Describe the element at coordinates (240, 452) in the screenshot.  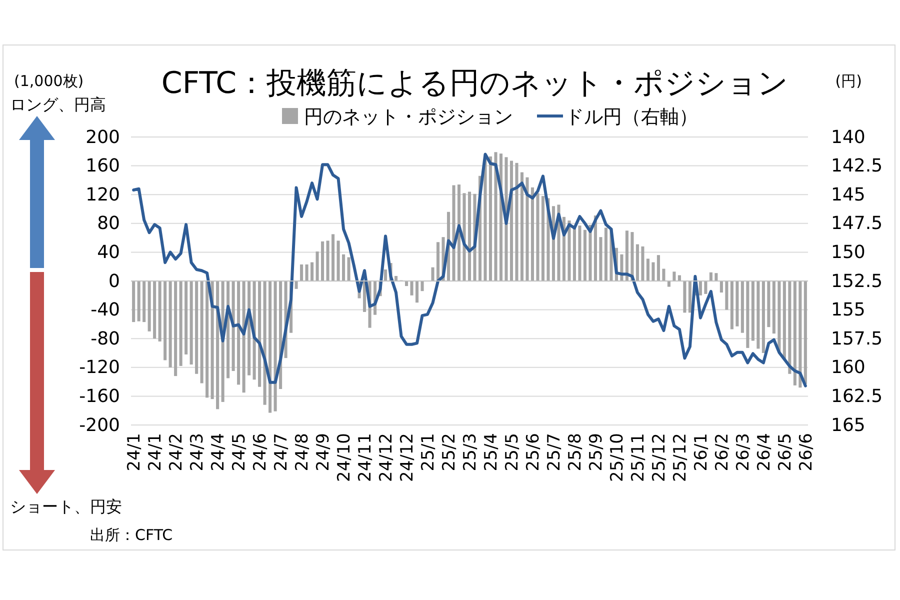
I see `x-tick-label: 24/5` at that location.